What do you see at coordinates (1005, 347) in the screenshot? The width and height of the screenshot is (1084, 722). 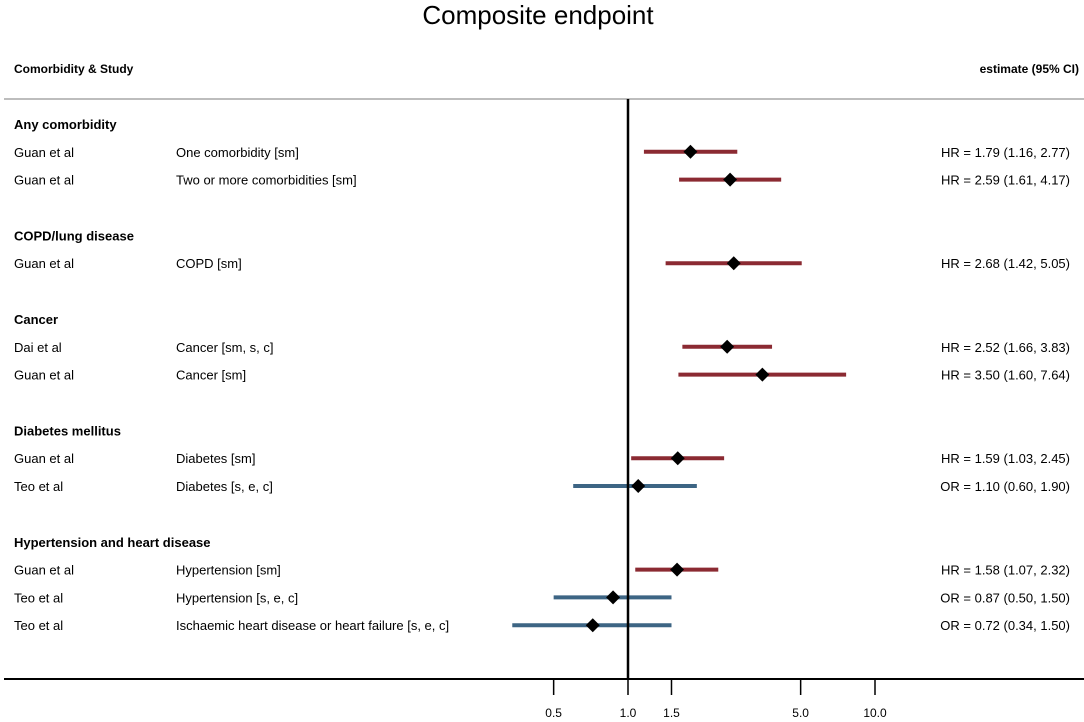 I see `estimate-text: HR = 2.52 (1.66, 3.83)` at bounding box center [1005, 347].